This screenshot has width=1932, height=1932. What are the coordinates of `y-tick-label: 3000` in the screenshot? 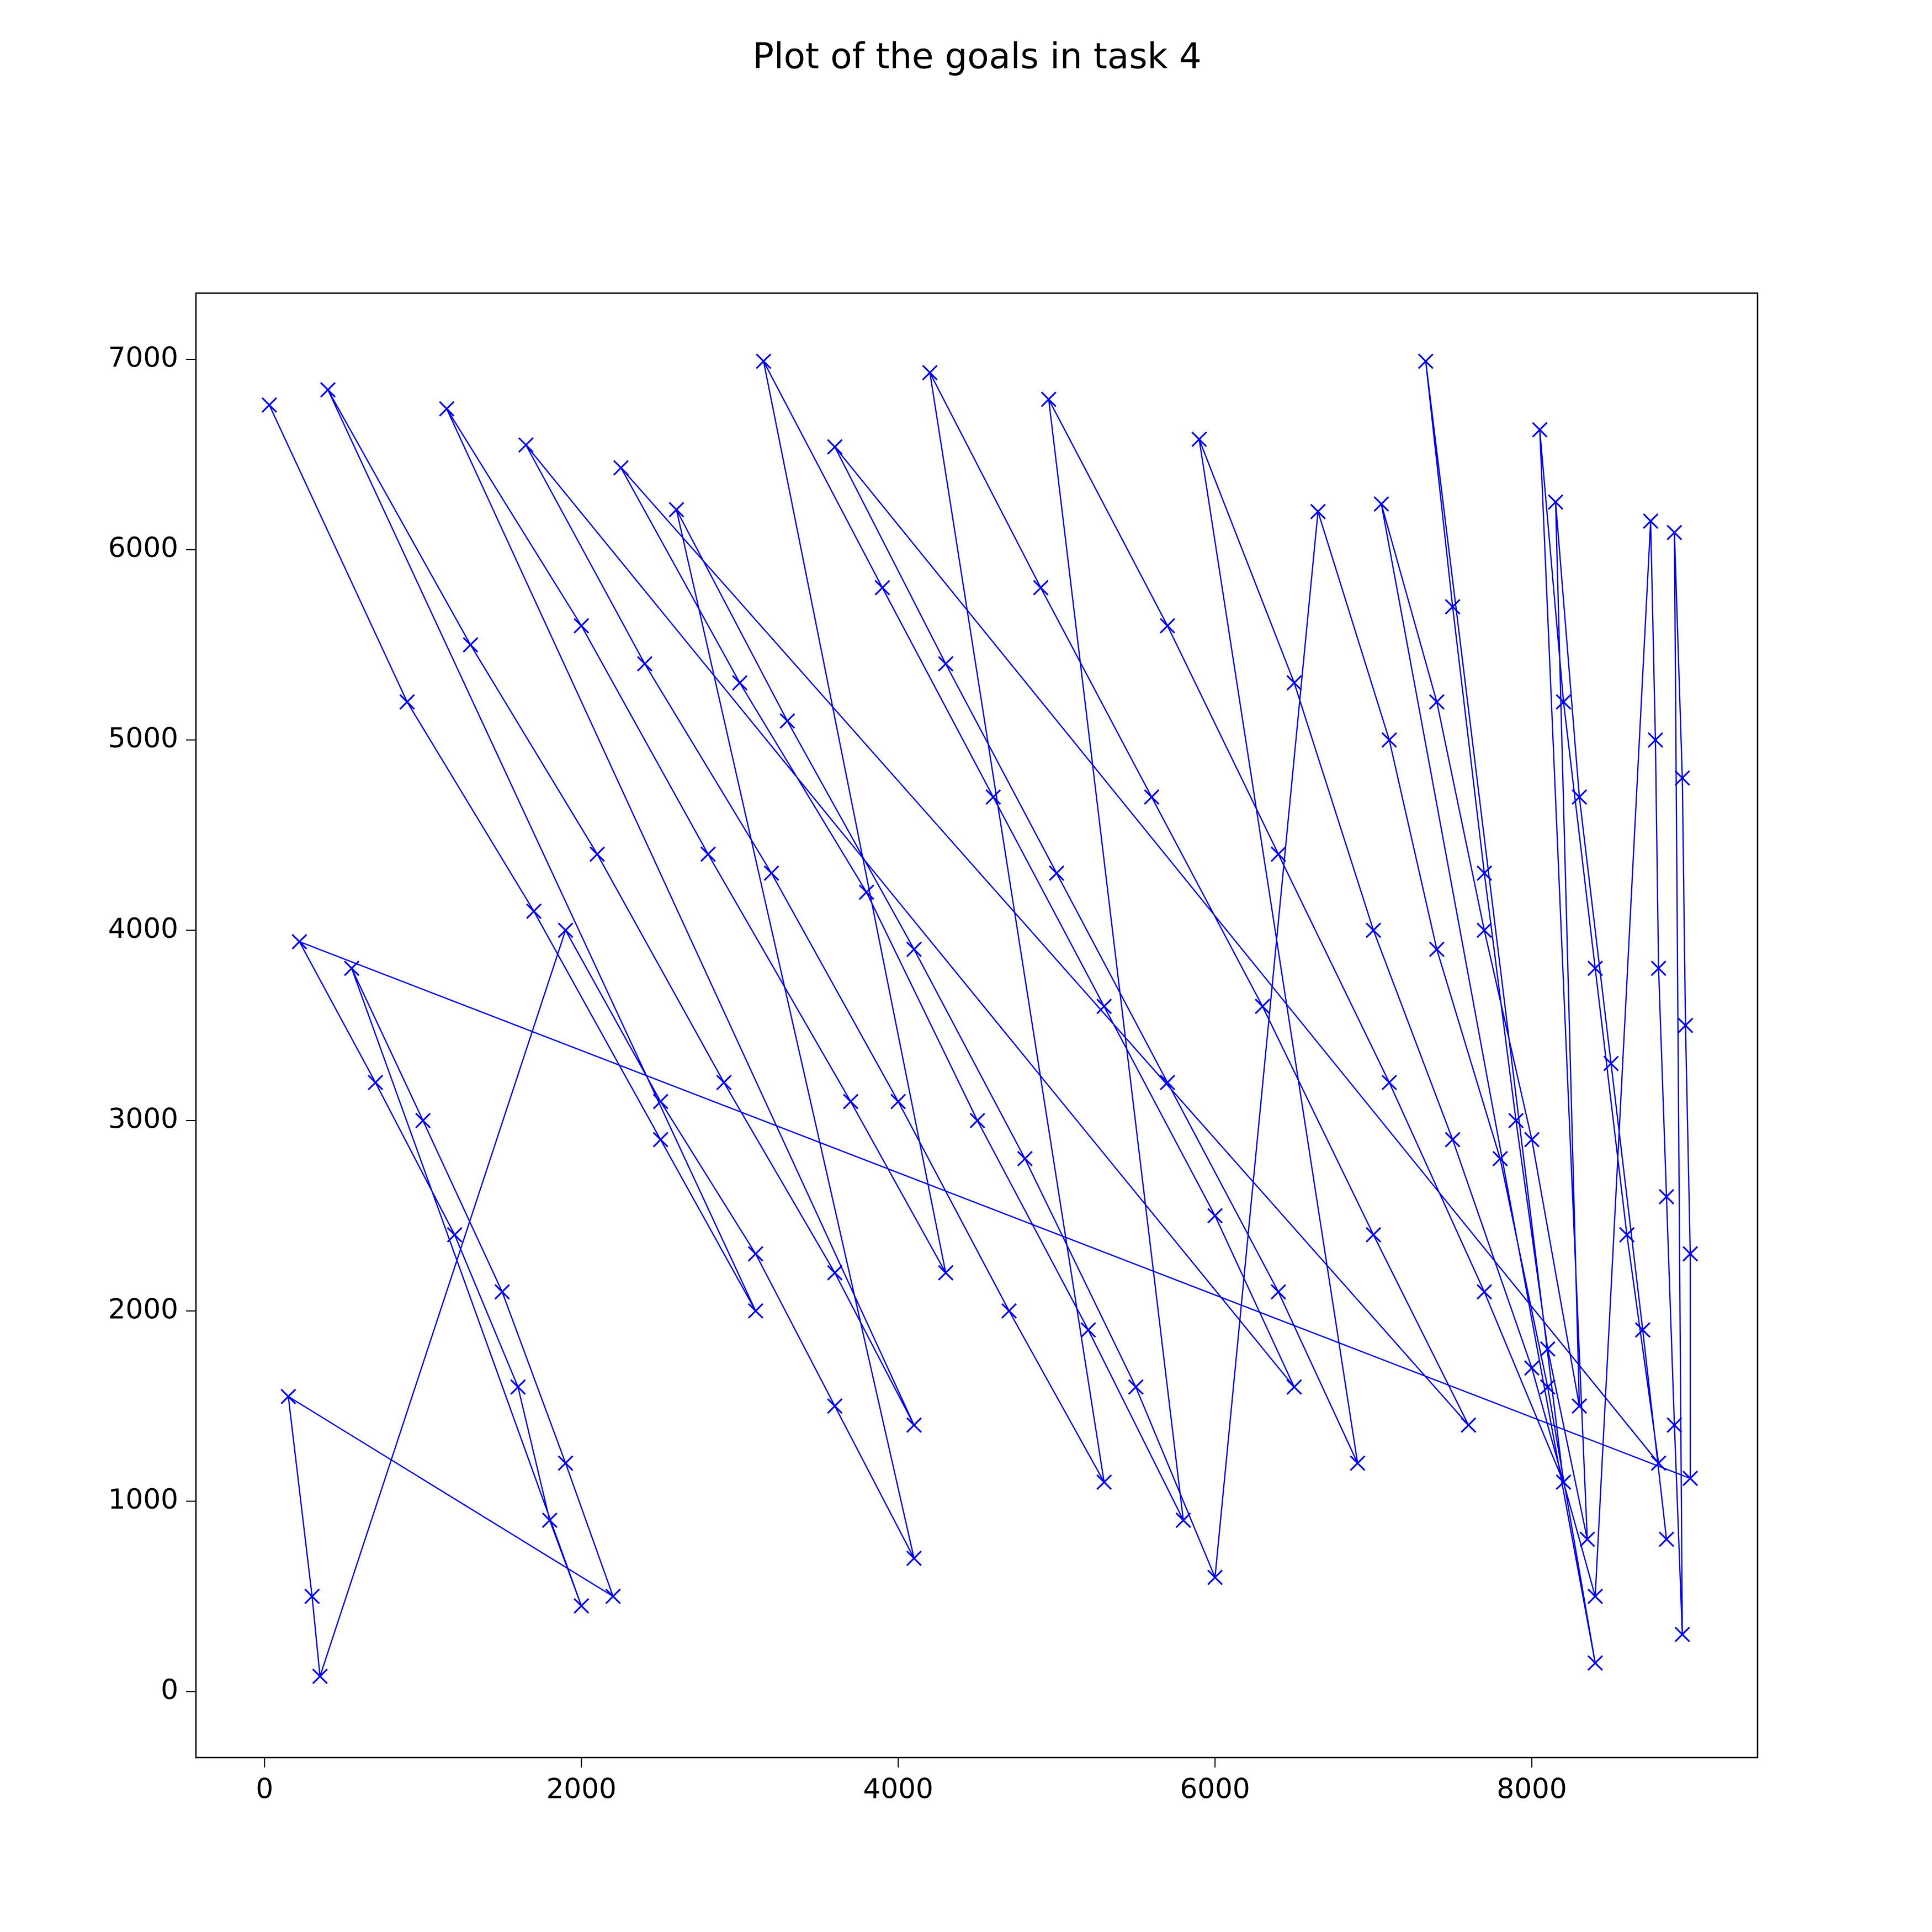 It's located at (143, 1119).